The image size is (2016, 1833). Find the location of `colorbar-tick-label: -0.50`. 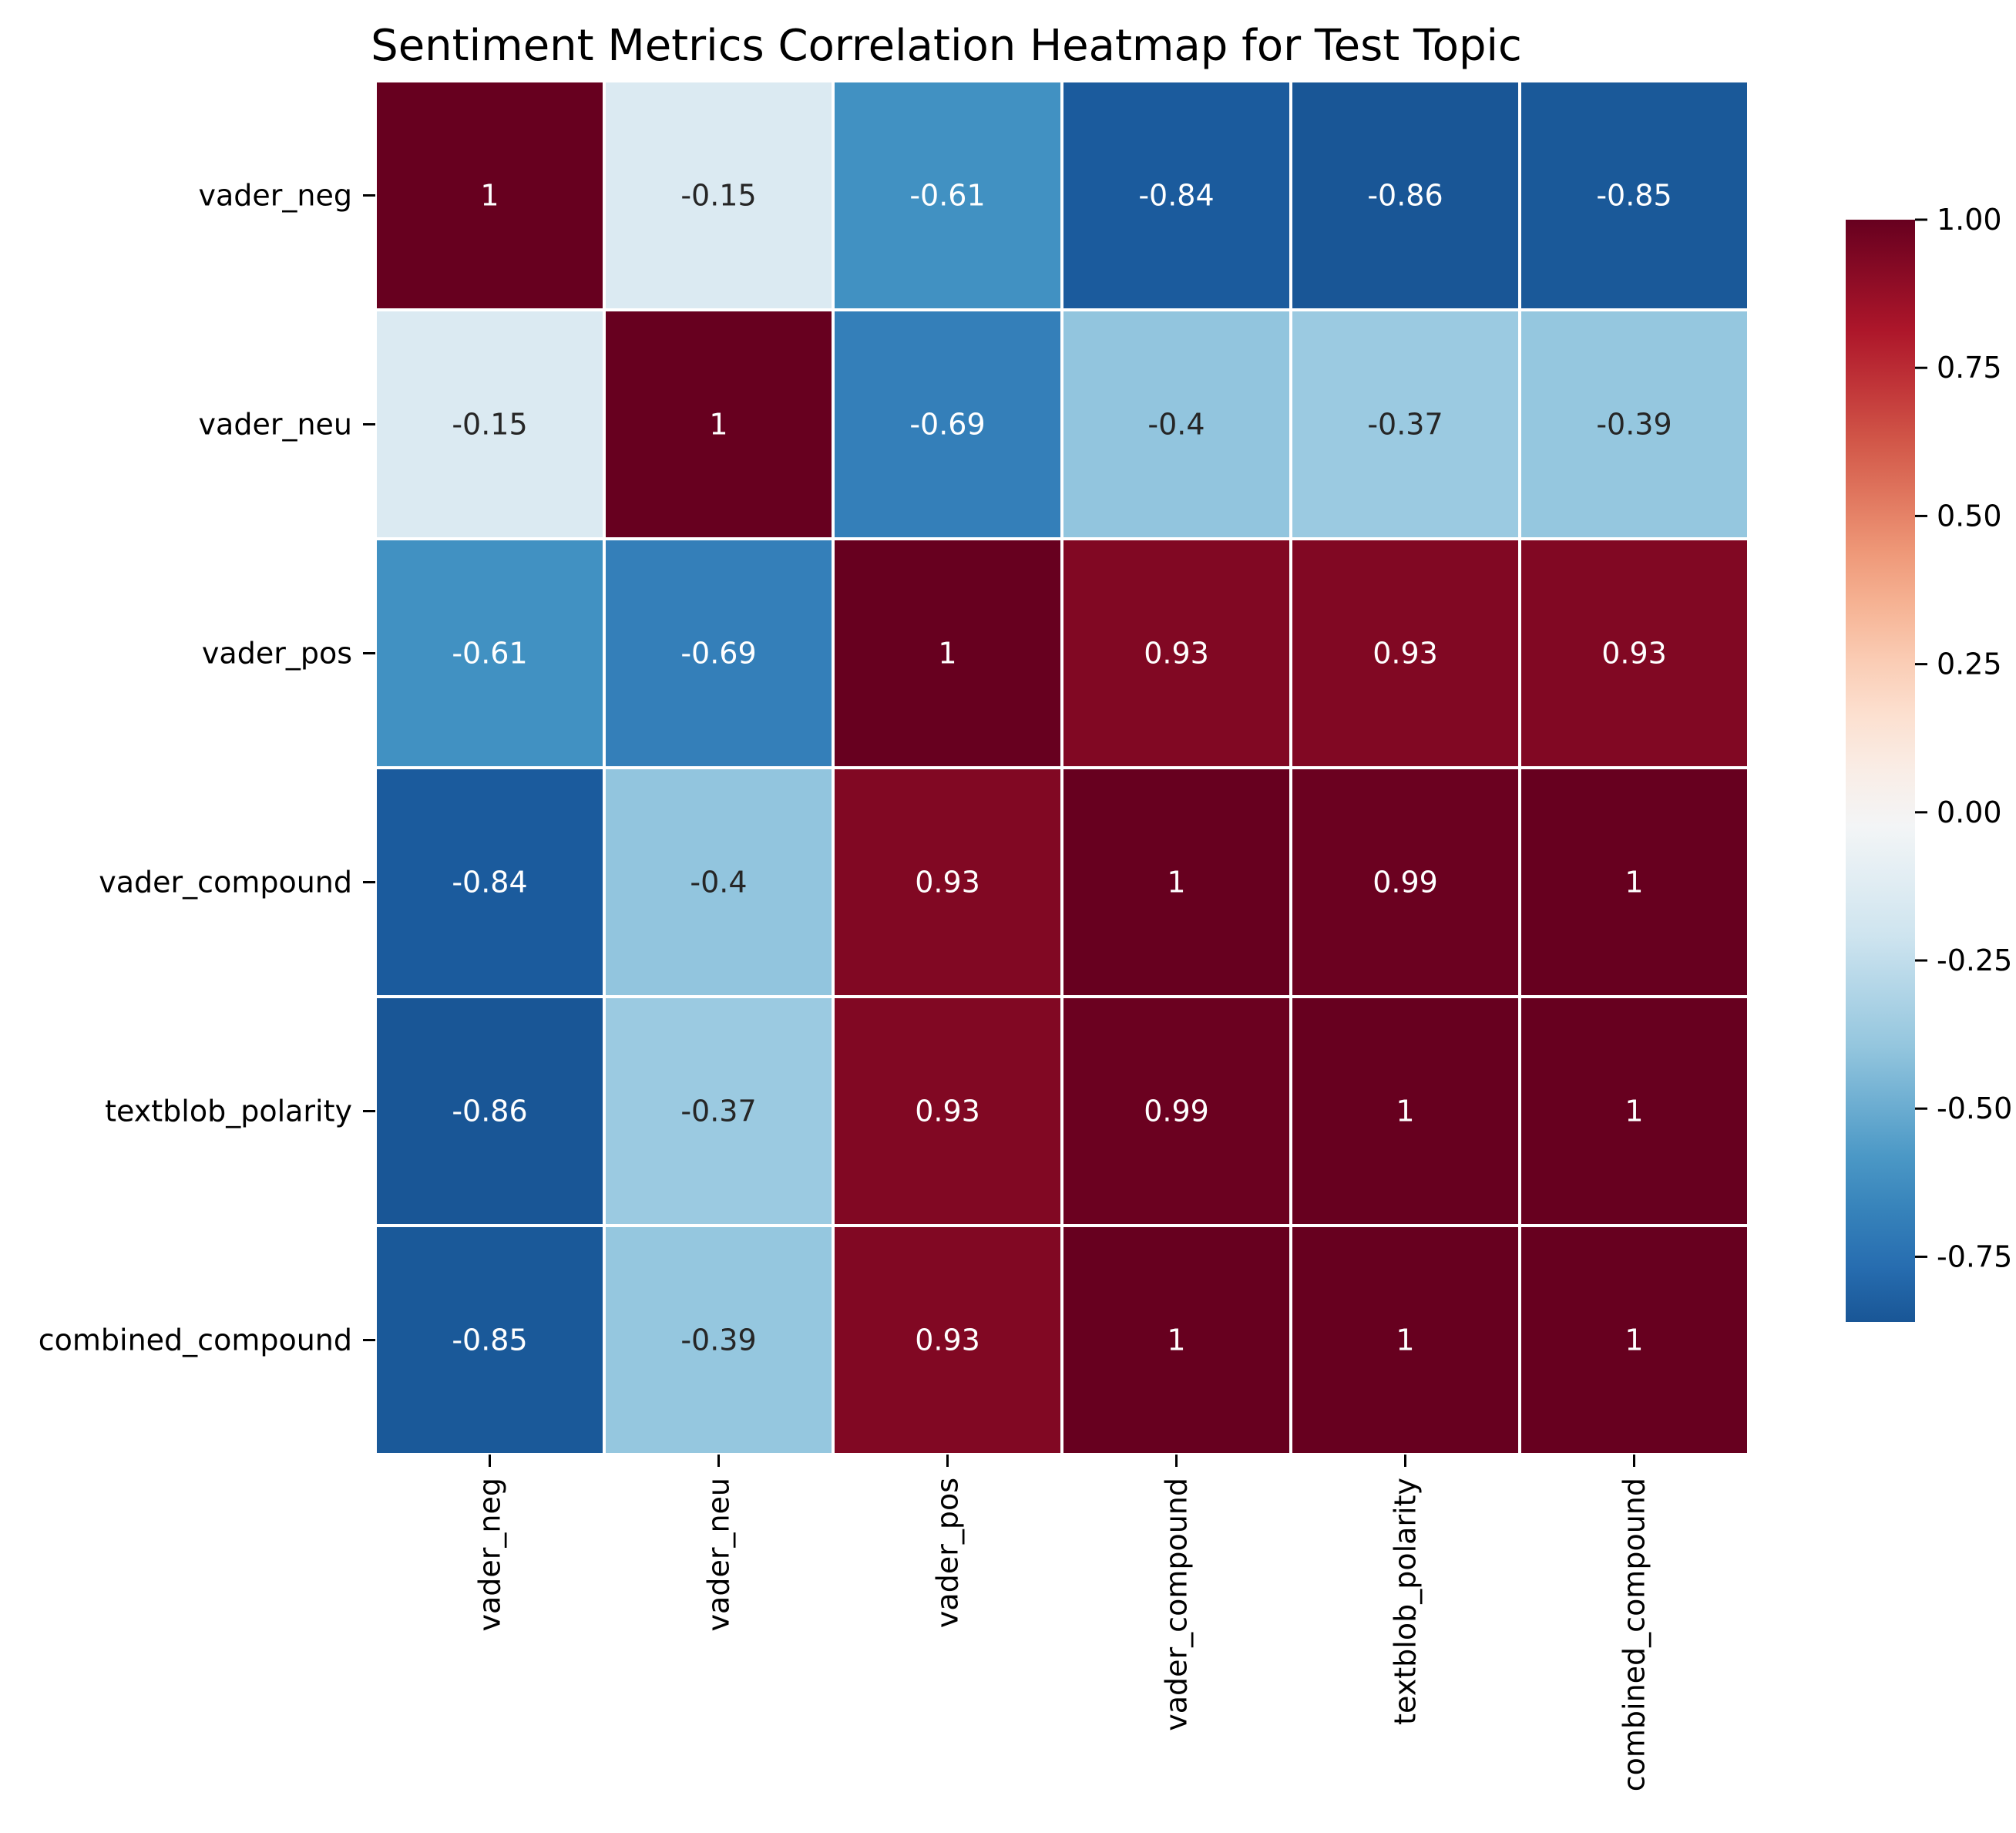

colorbar-tick-label: -0.50 is located at coordinates (1975, 1108).